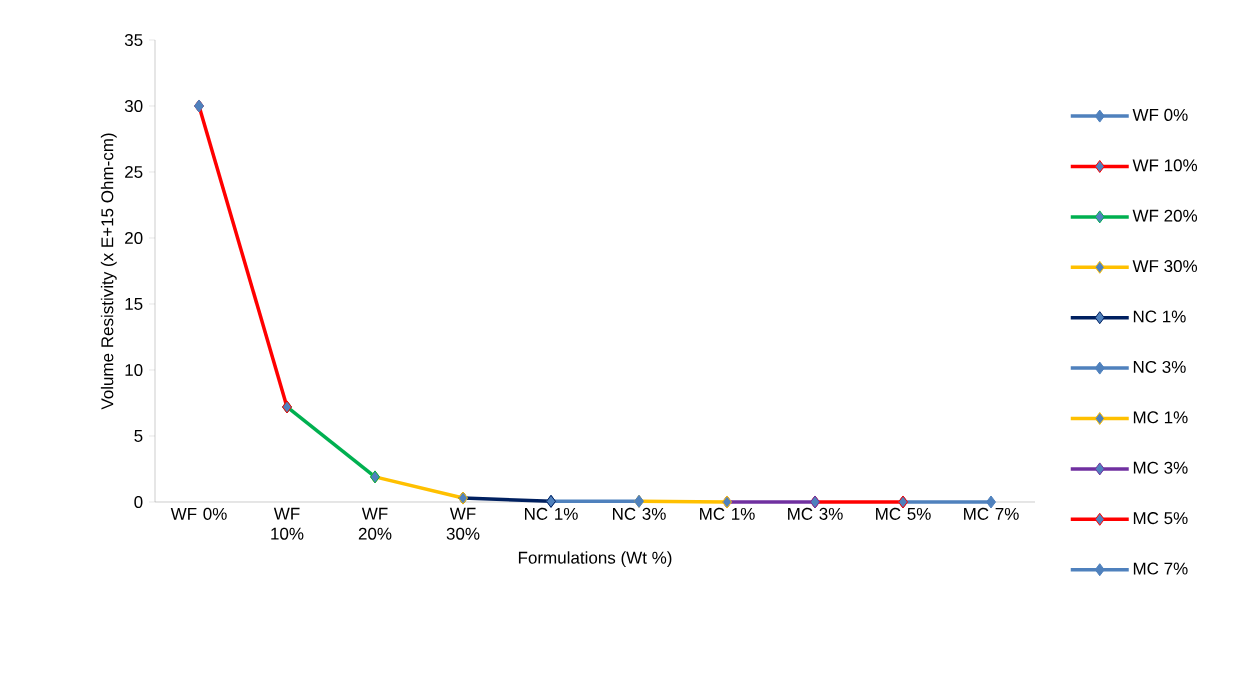 The image size is (1237, 681). What do you see at coordinates (1160, 467) in the screenshot?
I see `legend-label: MC 3%` at bounding box center [1160, 467].